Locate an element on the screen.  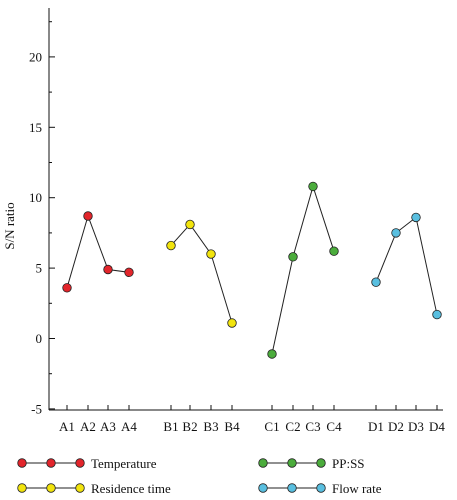
x-tick-label: B1 is located at coordinates (170, 426).